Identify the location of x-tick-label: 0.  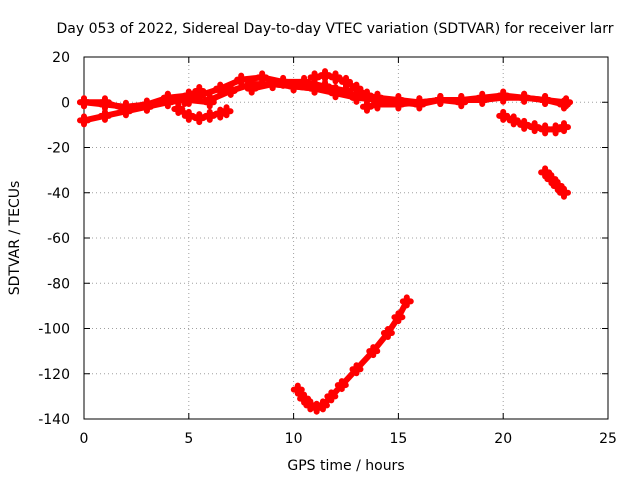
(84, 439).